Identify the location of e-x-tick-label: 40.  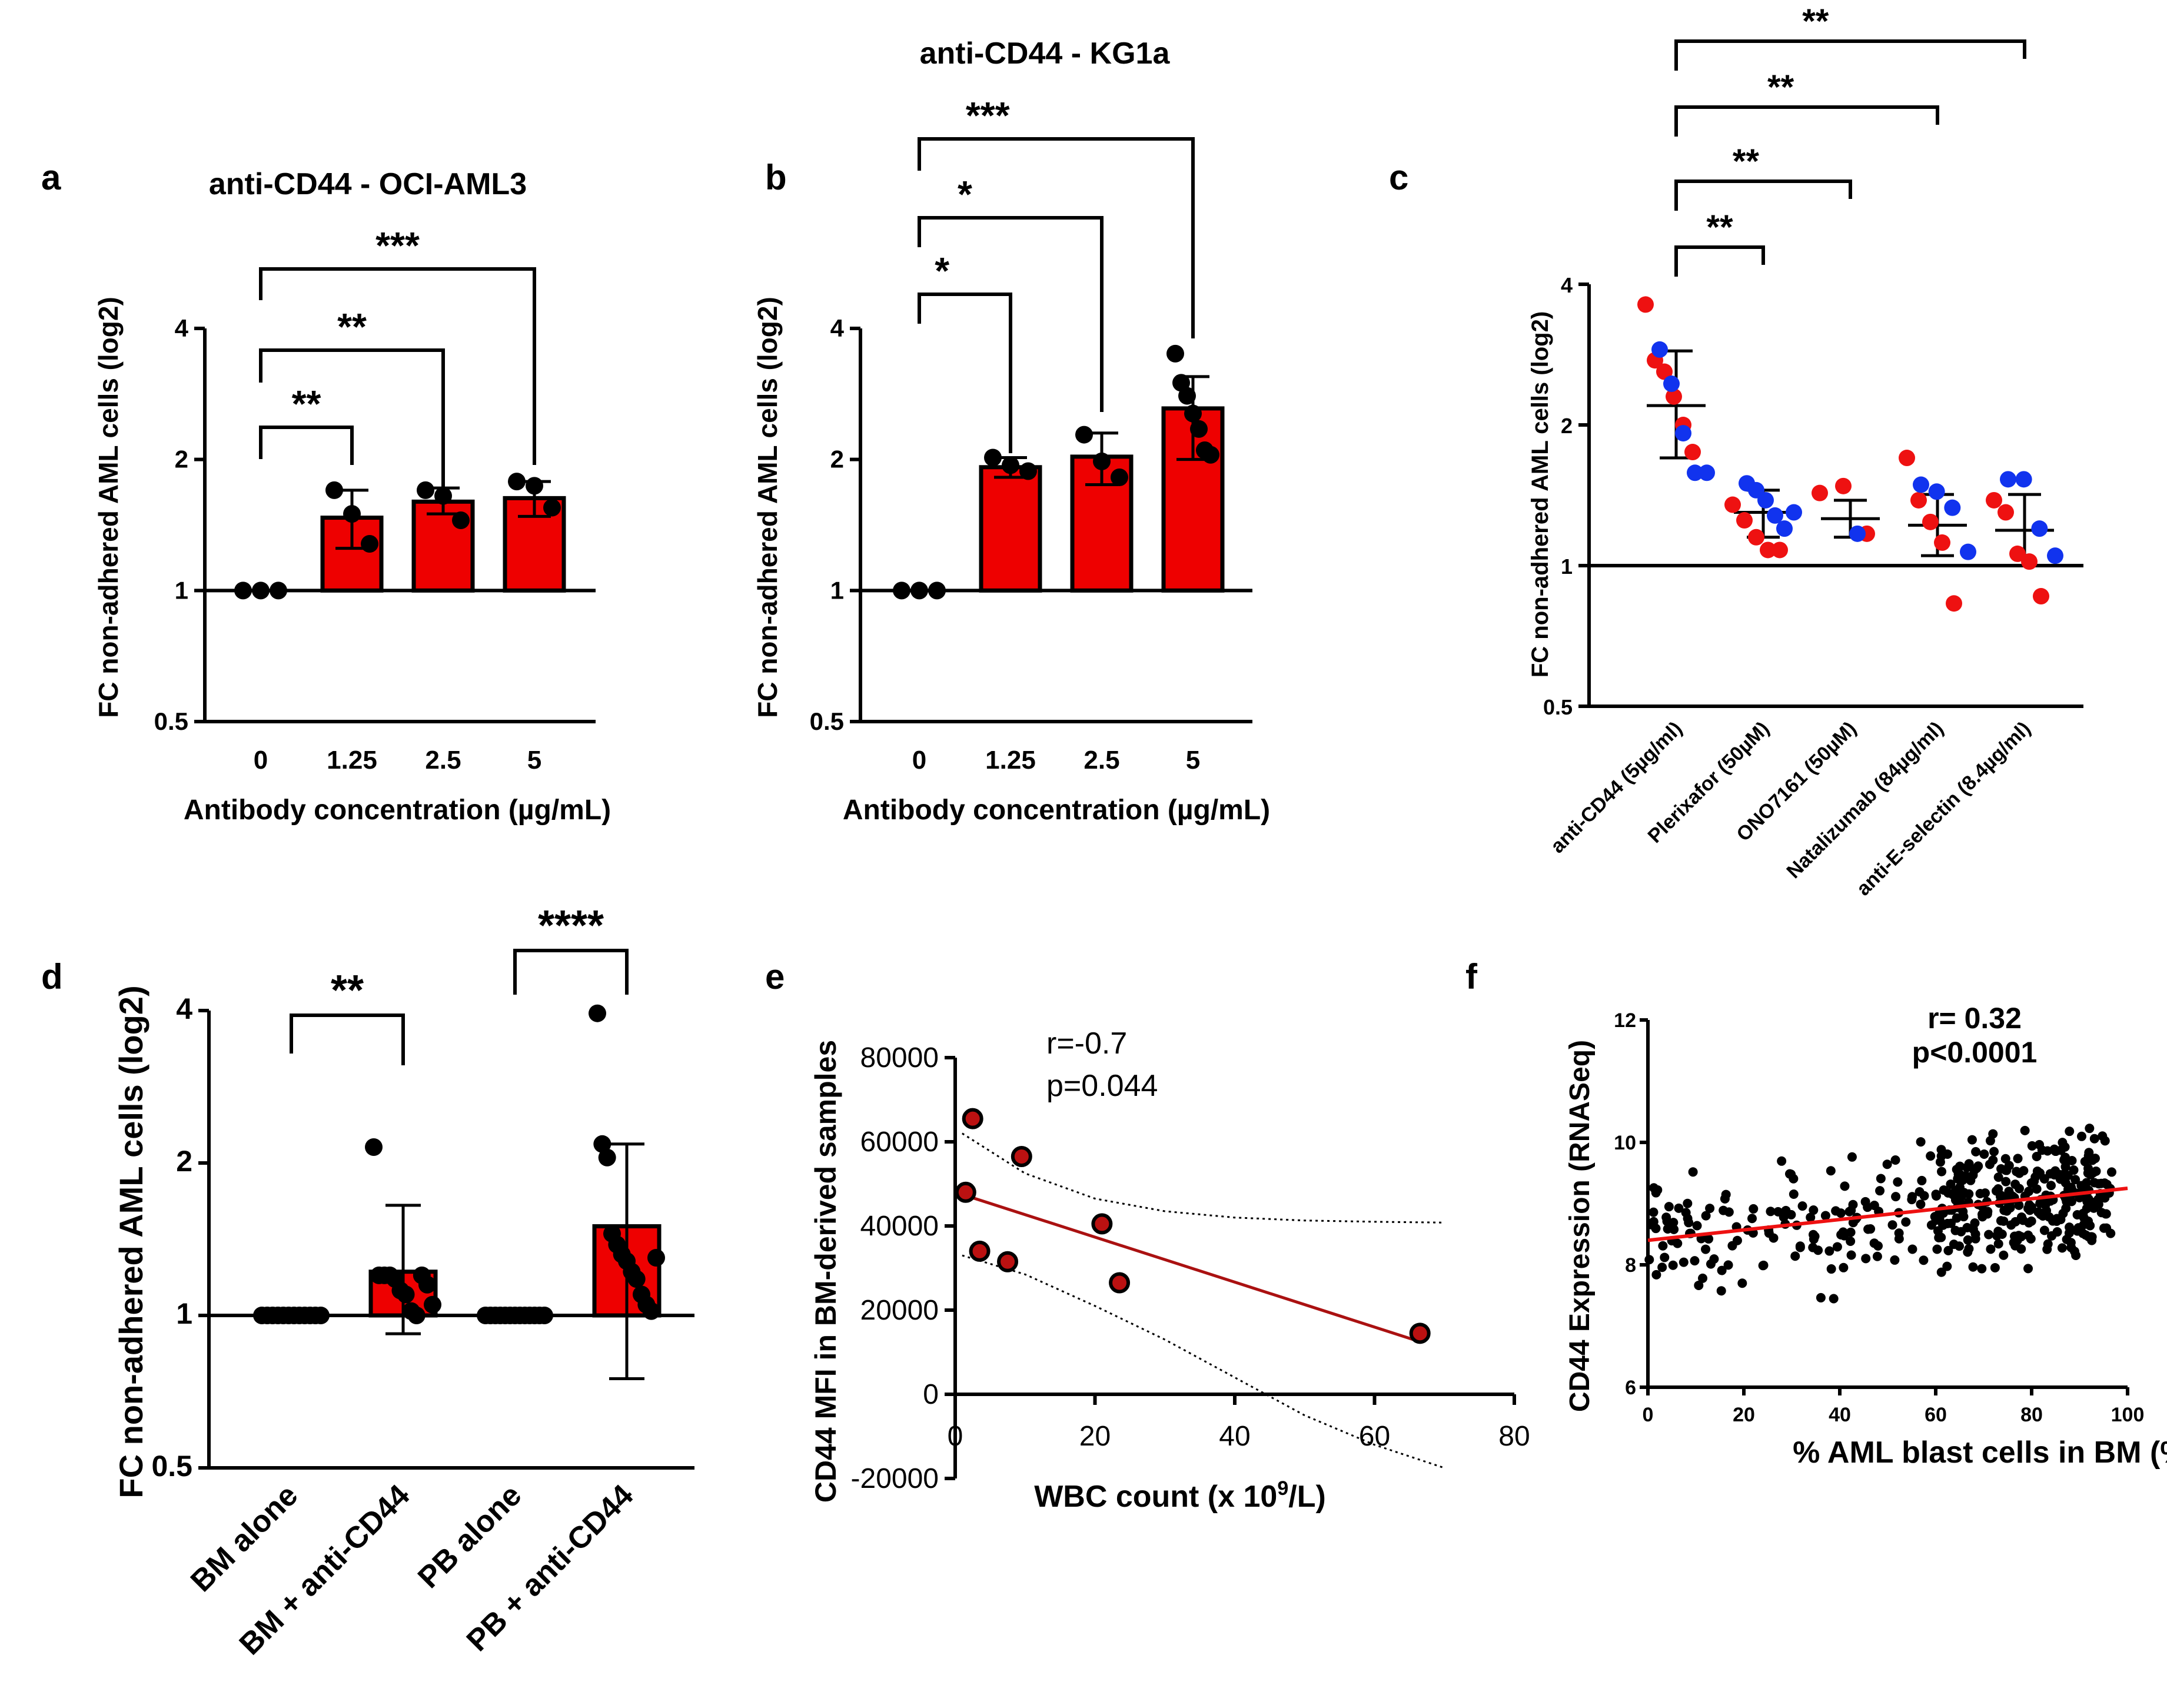
(1234, 1437).